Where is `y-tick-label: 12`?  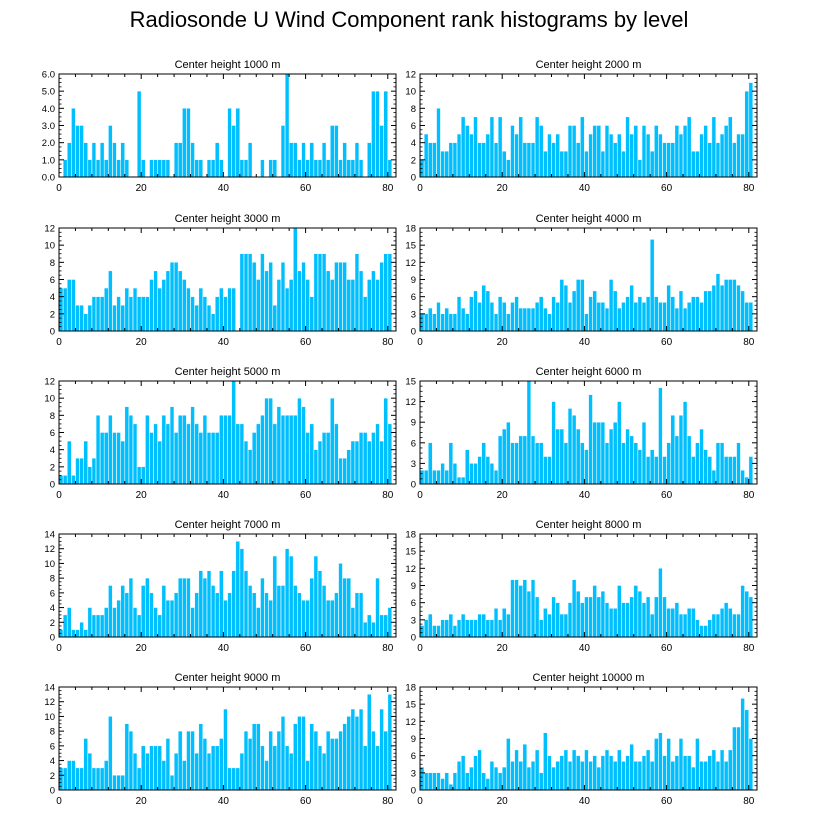 y-tick-label: 12 is located at coordinates (49, 382).